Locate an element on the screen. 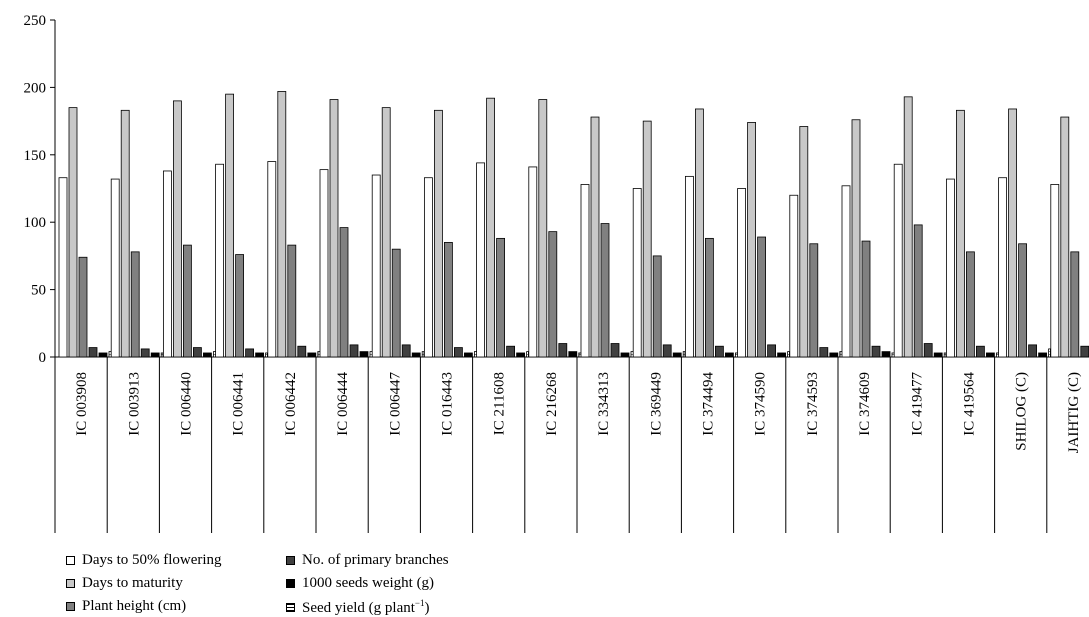  legend-item-branches: No. of primary branches is located at coordinates (367, 560).